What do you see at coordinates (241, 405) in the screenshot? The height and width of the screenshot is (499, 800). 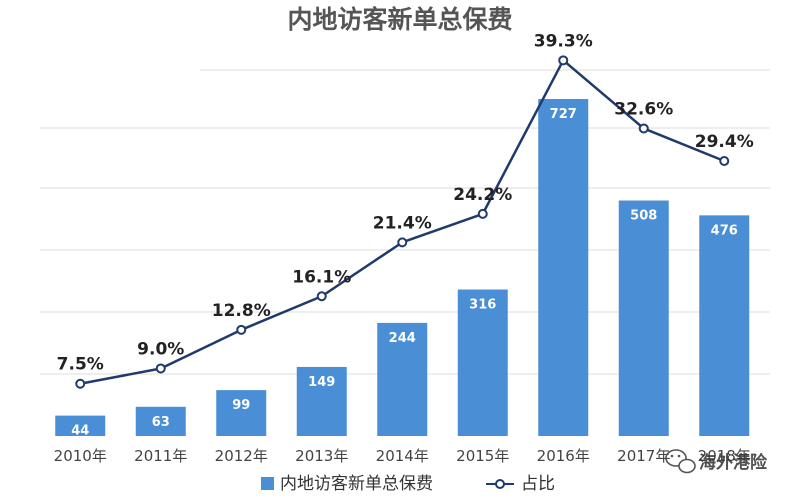 I see `bar-value-label: 99` at bounding box center [241, 405].